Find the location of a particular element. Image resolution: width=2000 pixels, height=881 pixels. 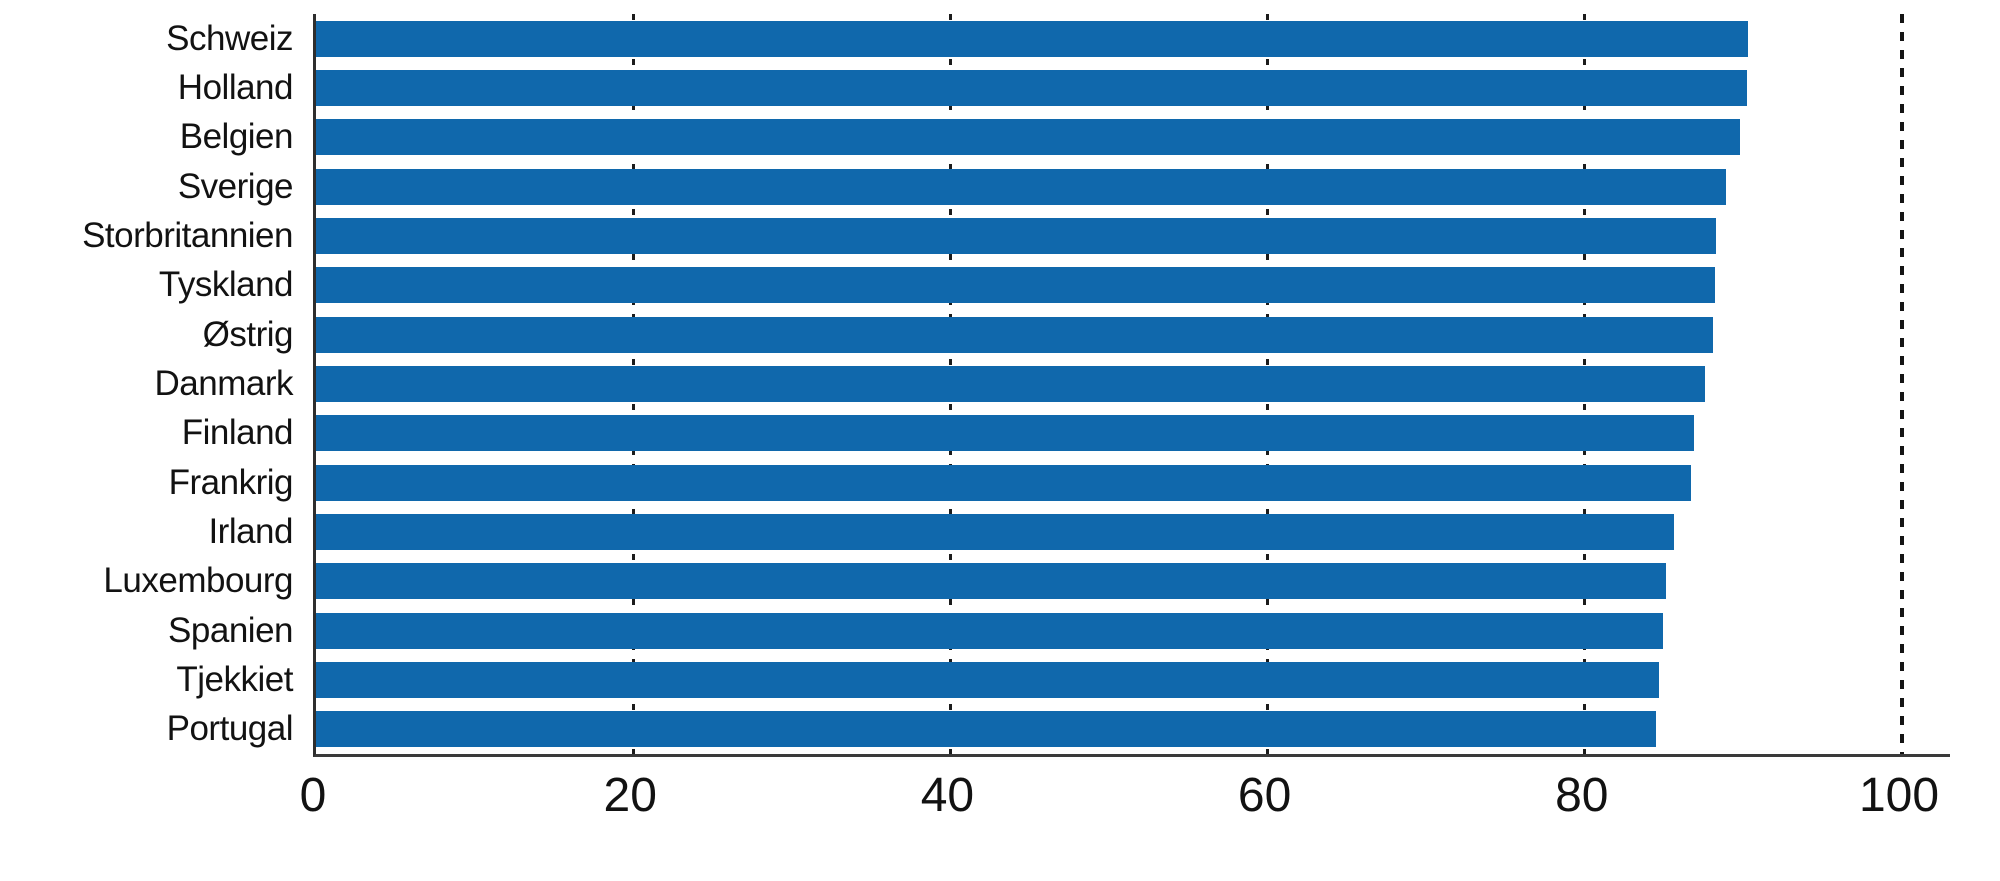

category-label: Irland is located at coordinates (250, 531).